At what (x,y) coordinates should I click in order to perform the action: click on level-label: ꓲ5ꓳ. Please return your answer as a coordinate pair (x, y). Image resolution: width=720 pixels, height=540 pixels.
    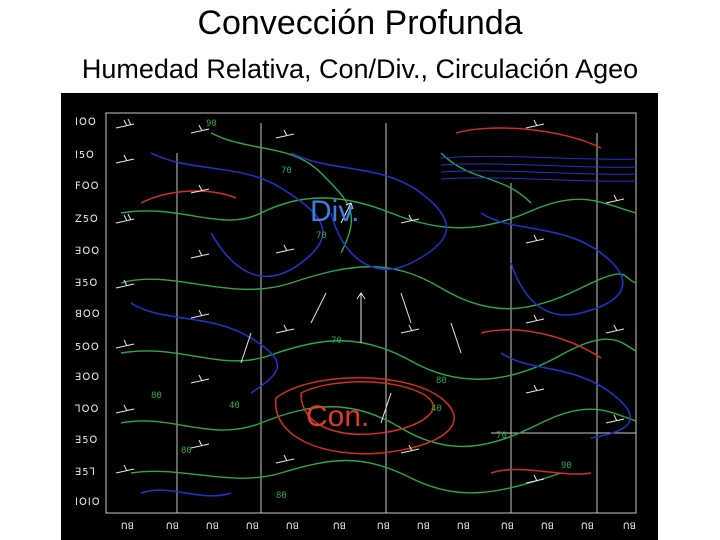
    Looking at the image, I should click on (85, 155).